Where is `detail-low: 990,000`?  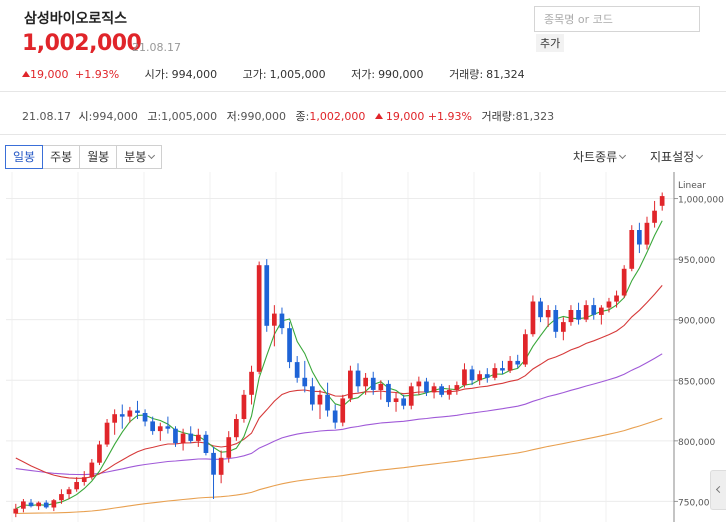
detail-low: 990,000 is located at coordinates (263, 116).